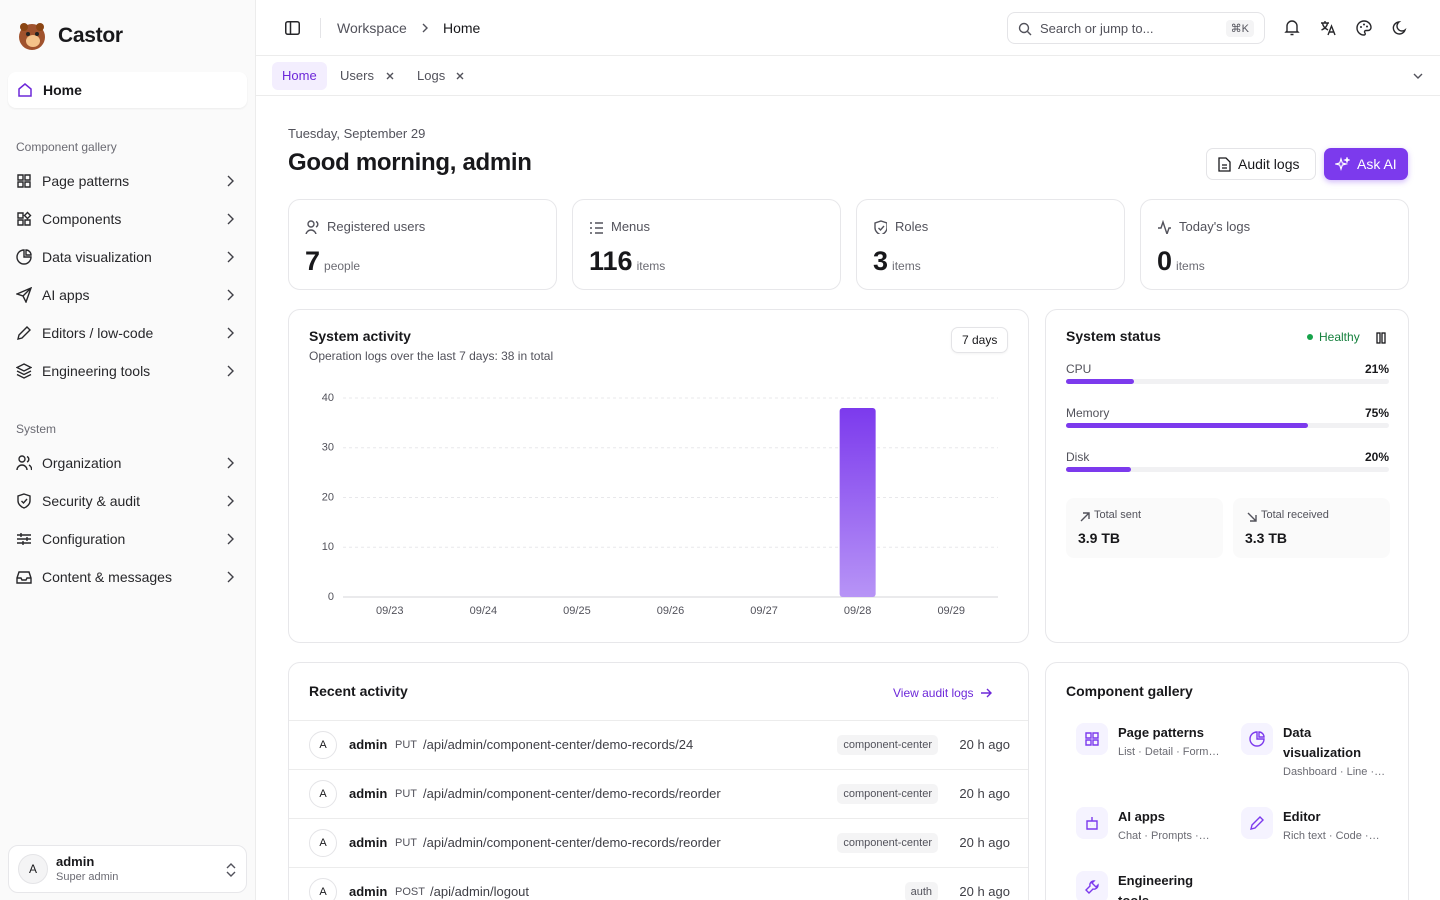 The width and height of the screenshot is (1440, 900). What do you see at coordinates (128, 219) in the screenshot?
I see `nav-item: Components` at bounding box center [128, 219].